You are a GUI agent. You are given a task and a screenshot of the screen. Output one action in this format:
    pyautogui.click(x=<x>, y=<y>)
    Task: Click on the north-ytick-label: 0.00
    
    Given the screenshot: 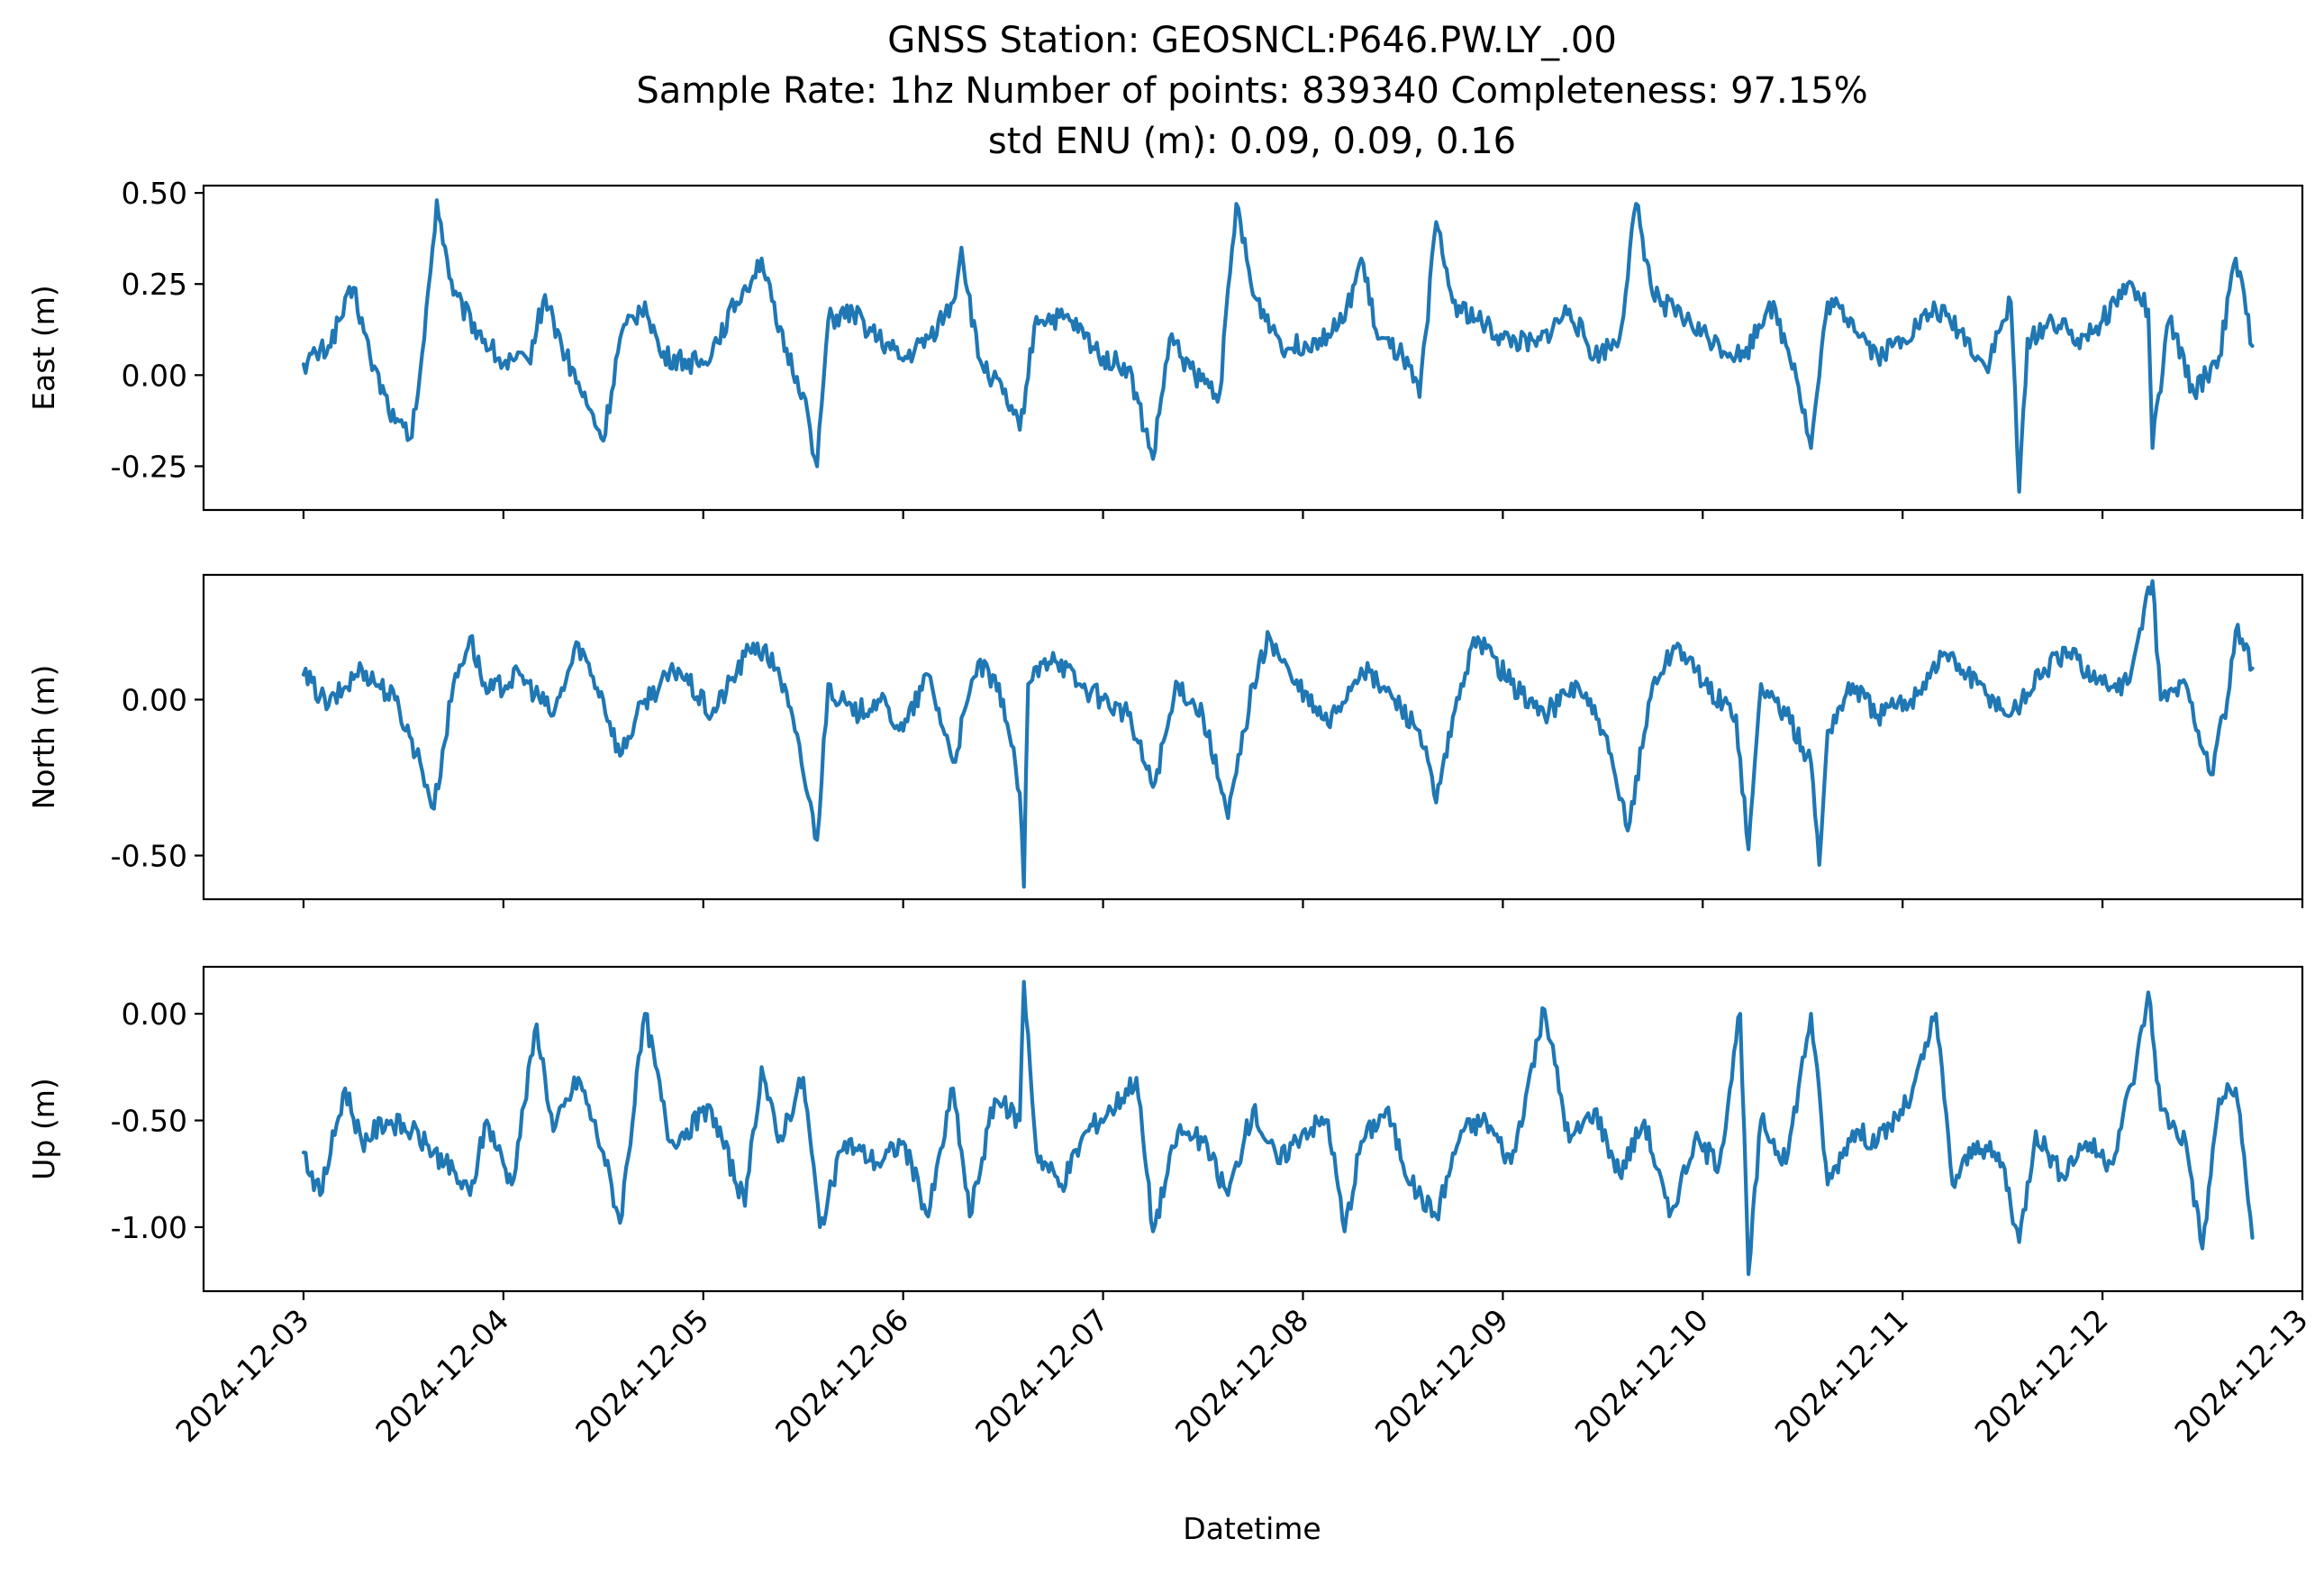 What is the action you would take?
    pyautogui.click(x=155, y=699)
    